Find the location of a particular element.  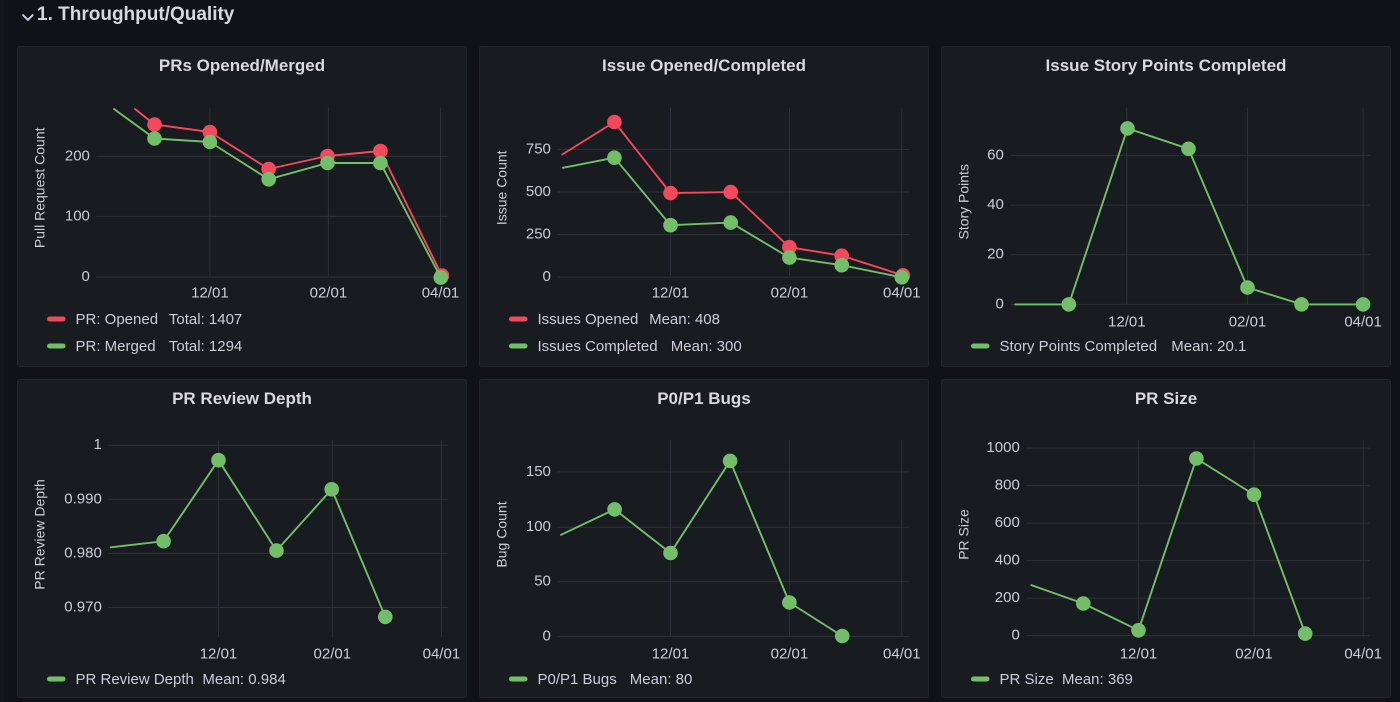

svg-text: 1000 is located at coordinates (1002, 447).